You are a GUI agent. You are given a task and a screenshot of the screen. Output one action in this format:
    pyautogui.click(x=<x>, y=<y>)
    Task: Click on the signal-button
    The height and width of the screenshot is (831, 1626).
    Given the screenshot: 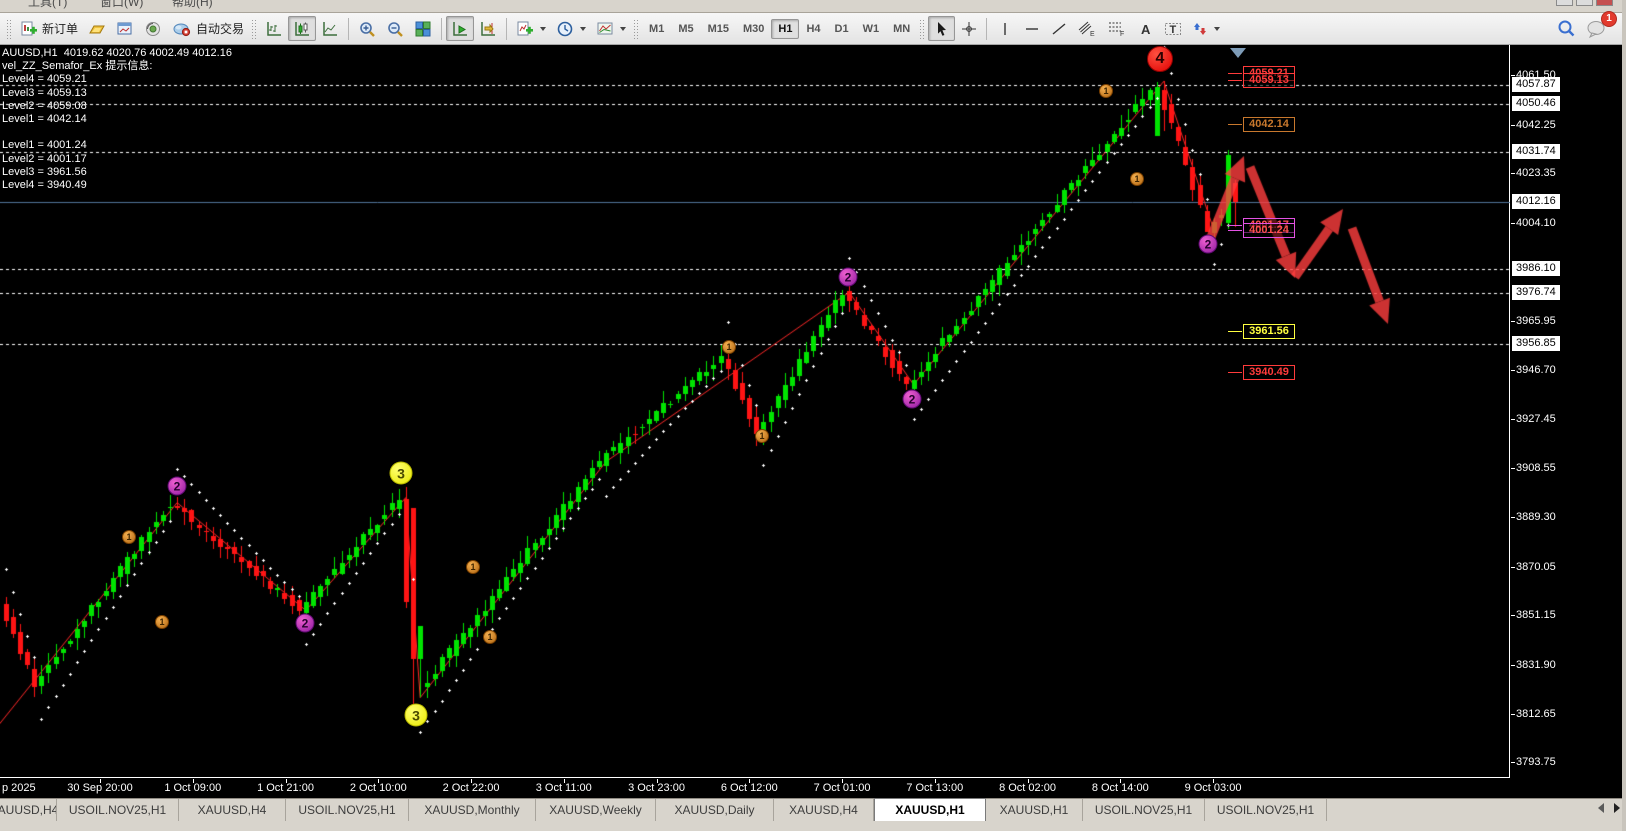 What is the action you would take?
    pyautogui.click(x=153, y=28)
    